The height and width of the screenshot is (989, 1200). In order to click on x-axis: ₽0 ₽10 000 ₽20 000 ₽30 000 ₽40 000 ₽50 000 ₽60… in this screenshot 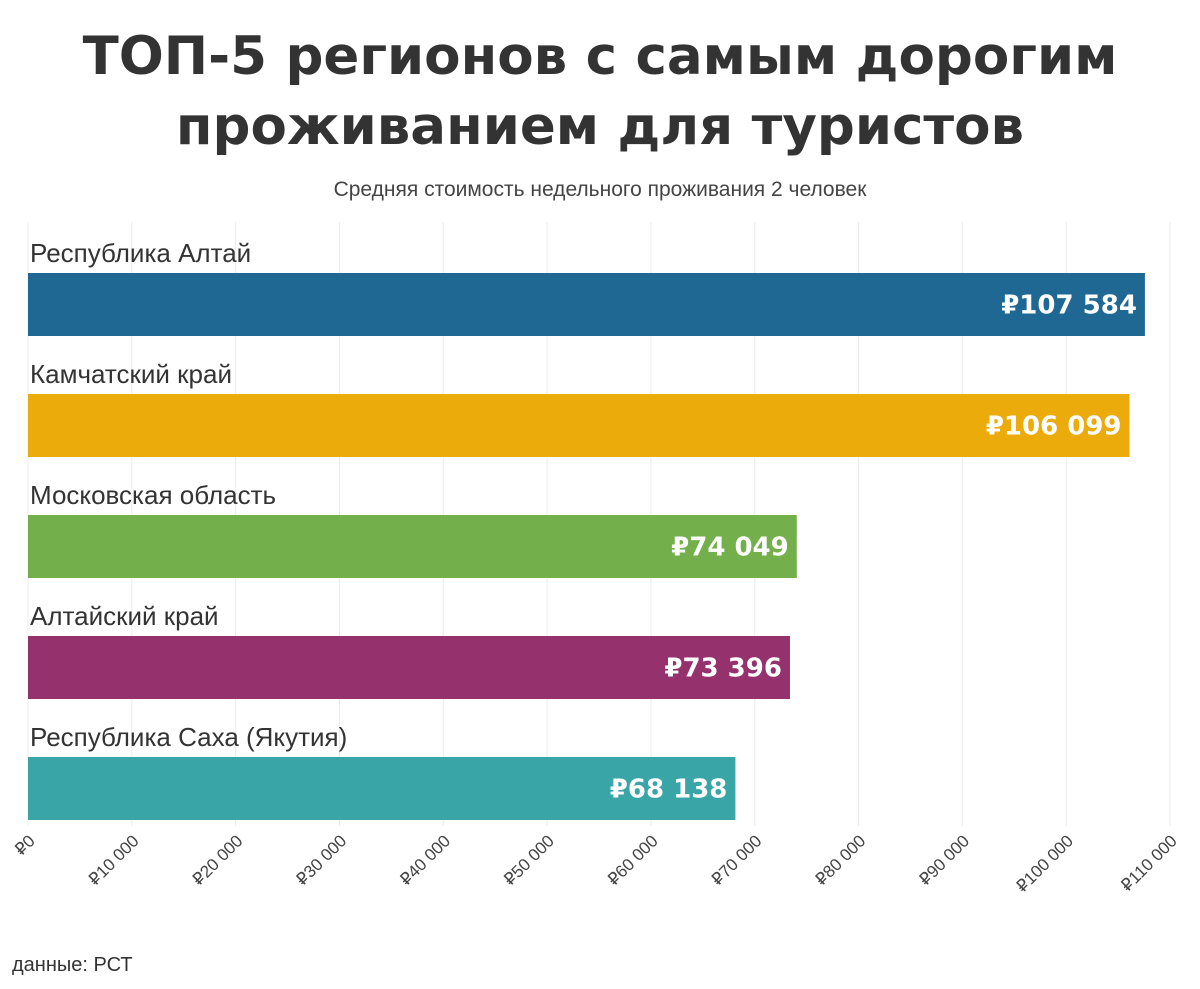, I will do `click(596, 863)`.